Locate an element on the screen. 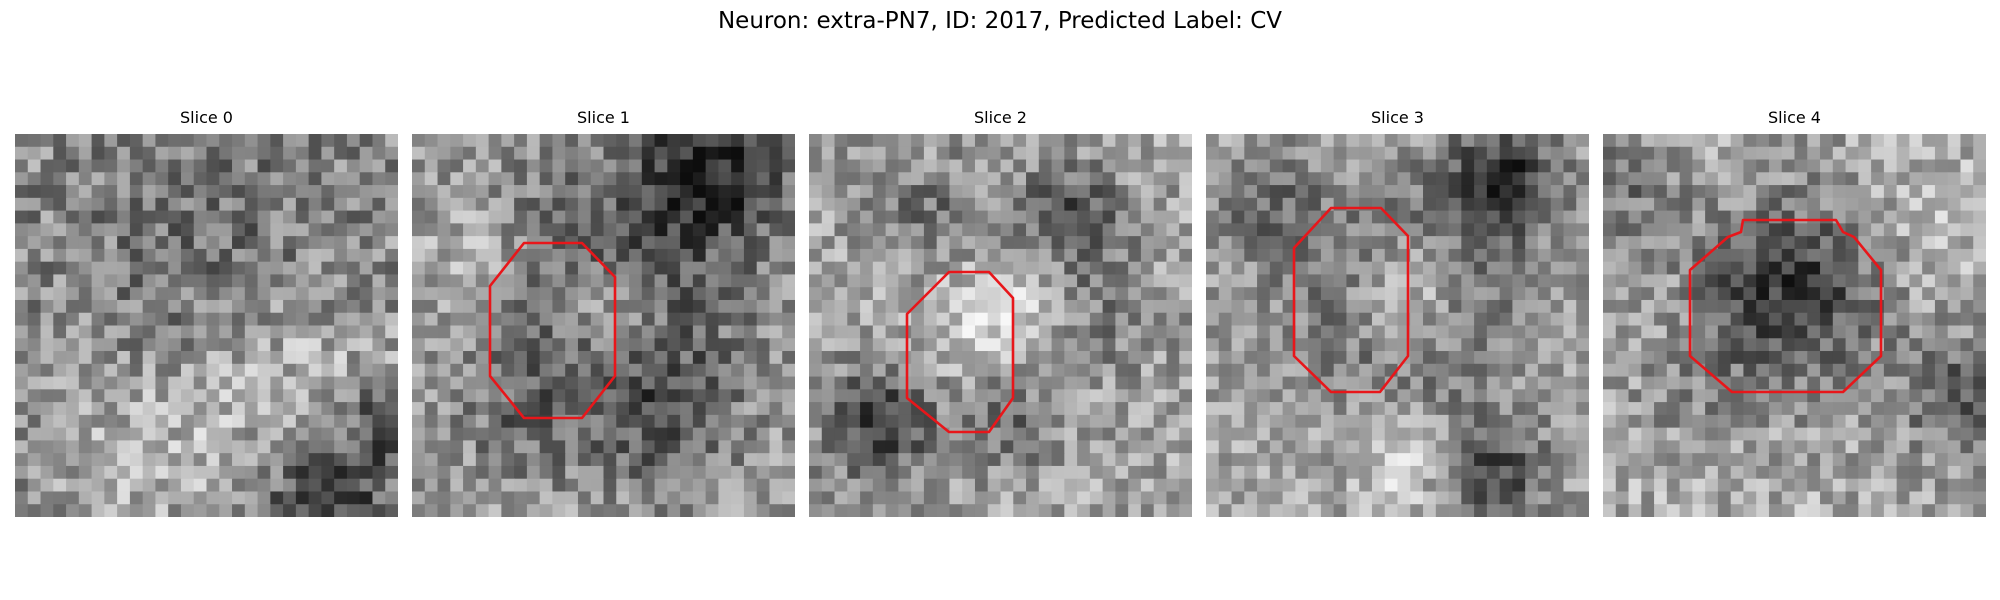  slice-title: Slice 4 is located at coordinates (1794, 118).